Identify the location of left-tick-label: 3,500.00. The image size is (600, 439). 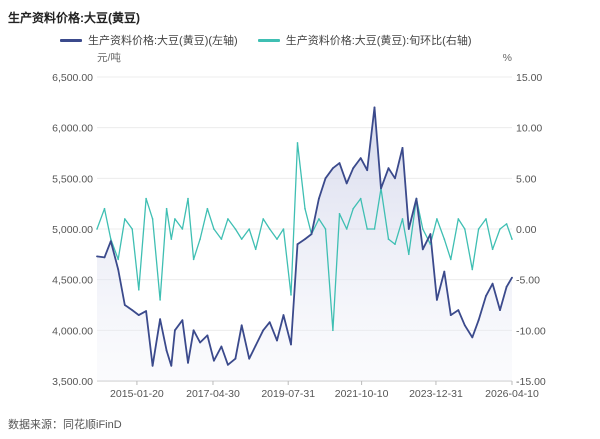
(72, 382).